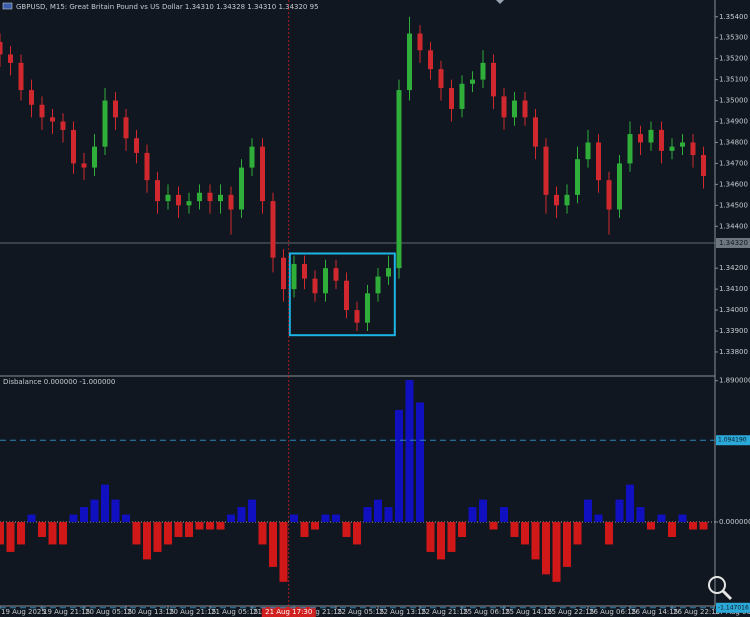 The width and height of the screenshot is (750, 617). Describe the element at coordinates (360, 612) in the screenshot. I see `x-tick-label: 22 Aug 05:15` at that location.